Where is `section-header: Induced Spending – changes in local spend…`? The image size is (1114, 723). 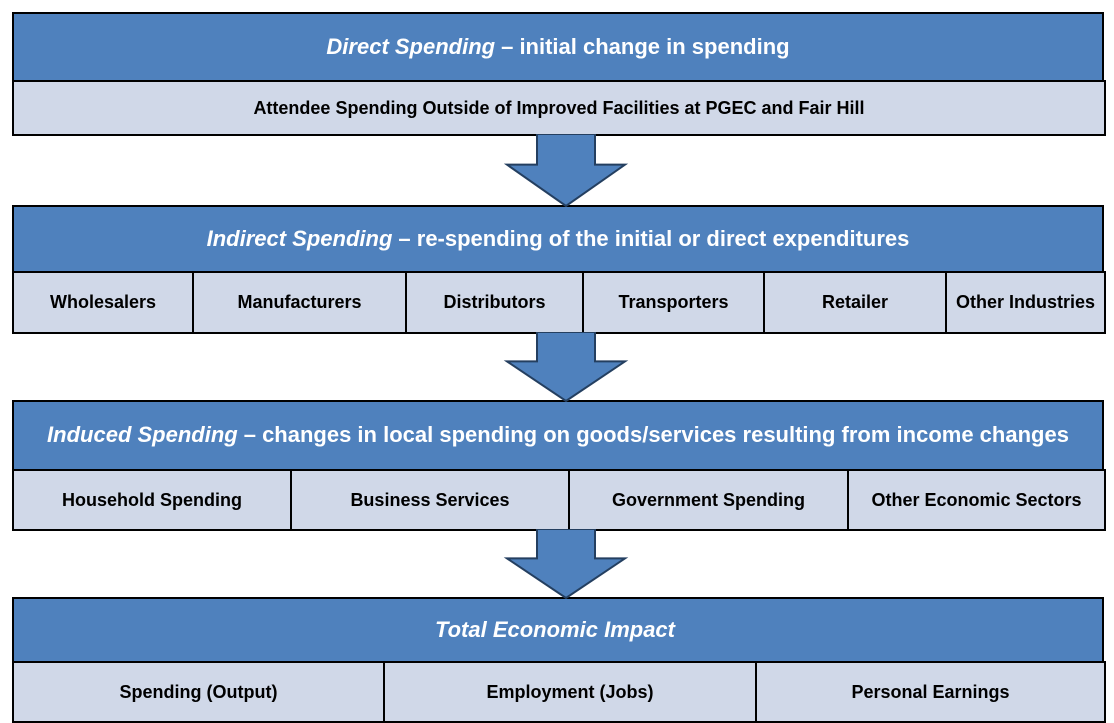 section-header: Induced Spending – changes in local spend… is located at coordinates (558, 435).